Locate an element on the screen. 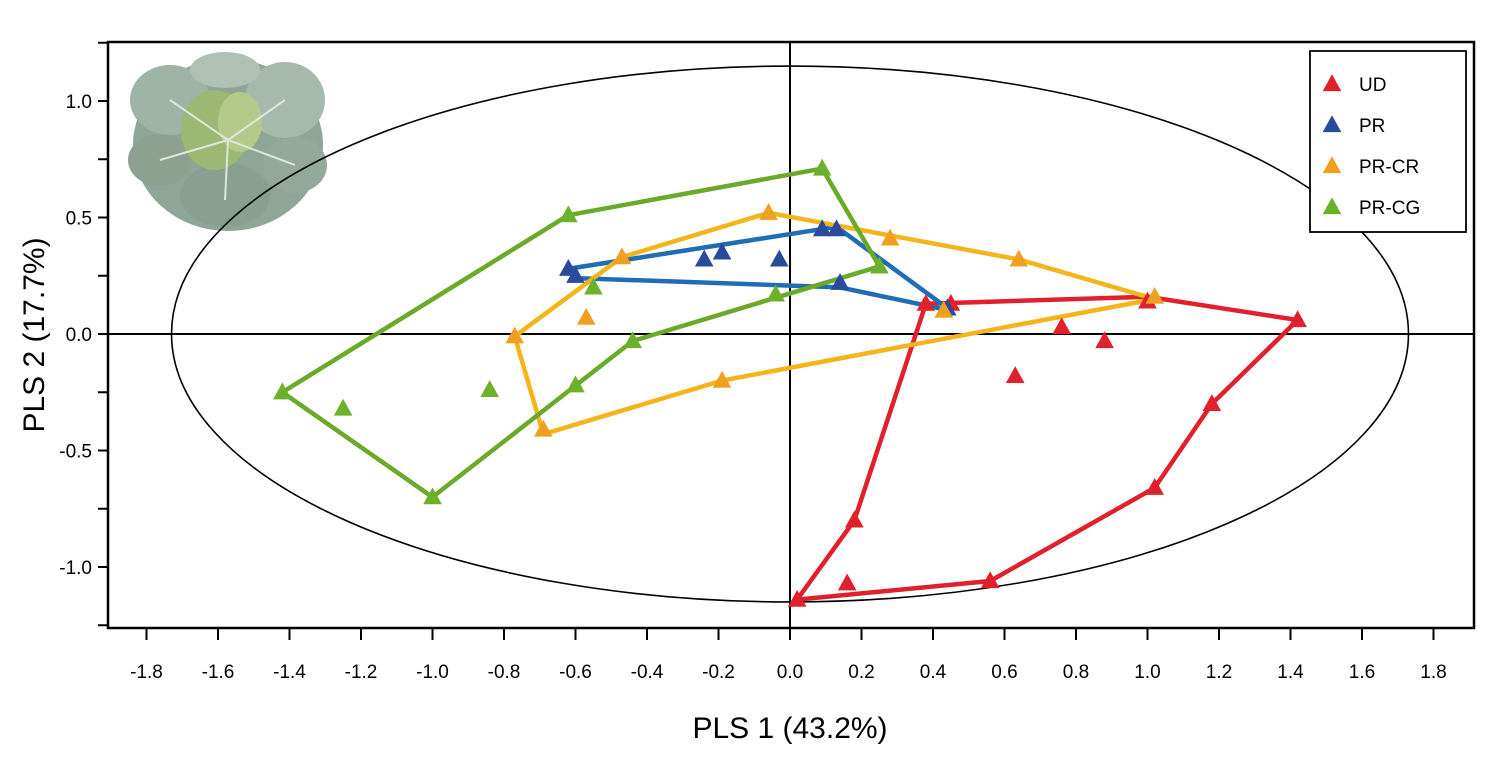  y-axis-title: PLS 2 (17.7%) is located at coordinates (34, 334).